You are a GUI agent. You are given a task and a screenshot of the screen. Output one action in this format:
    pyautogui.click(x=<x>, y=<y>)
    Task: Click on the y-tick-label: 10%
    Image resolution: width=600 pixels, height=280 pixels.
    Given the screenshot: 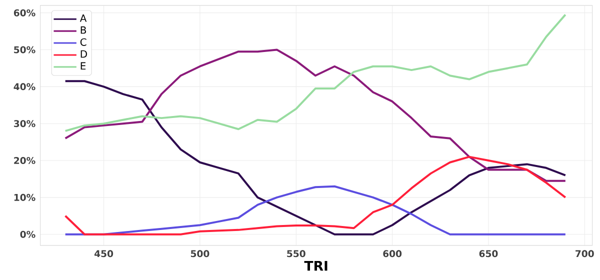 What is the action you would take?
    pyautogui.click(x=25, y=197)
    